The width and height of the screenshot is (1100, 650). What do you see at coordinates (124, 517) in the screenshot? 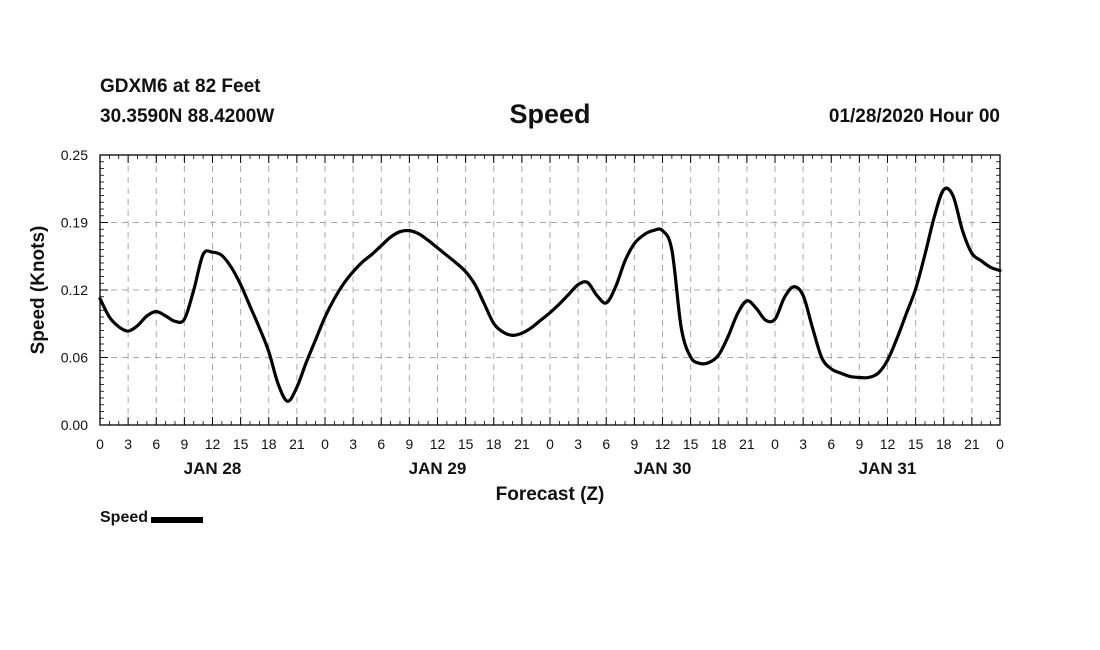
I see `legend-label: Speed` at bounding box center [124, 517].